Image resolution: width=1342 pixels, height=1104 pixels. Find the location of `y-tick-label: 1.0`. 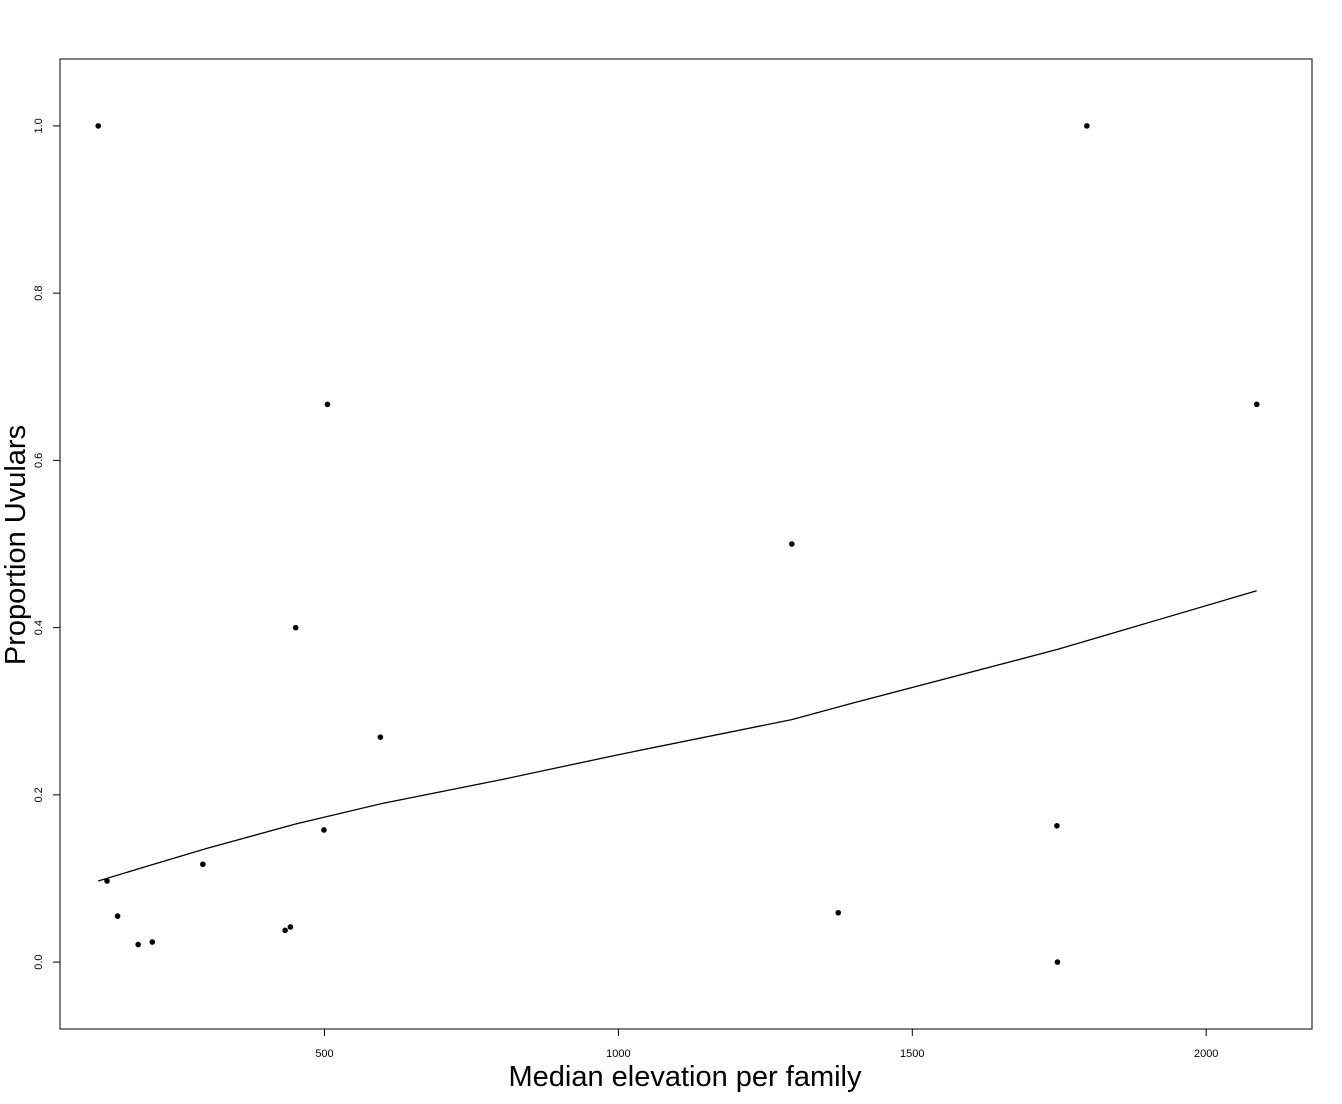

y-tick-label: 1.0 is located at coordinates (39, 125).